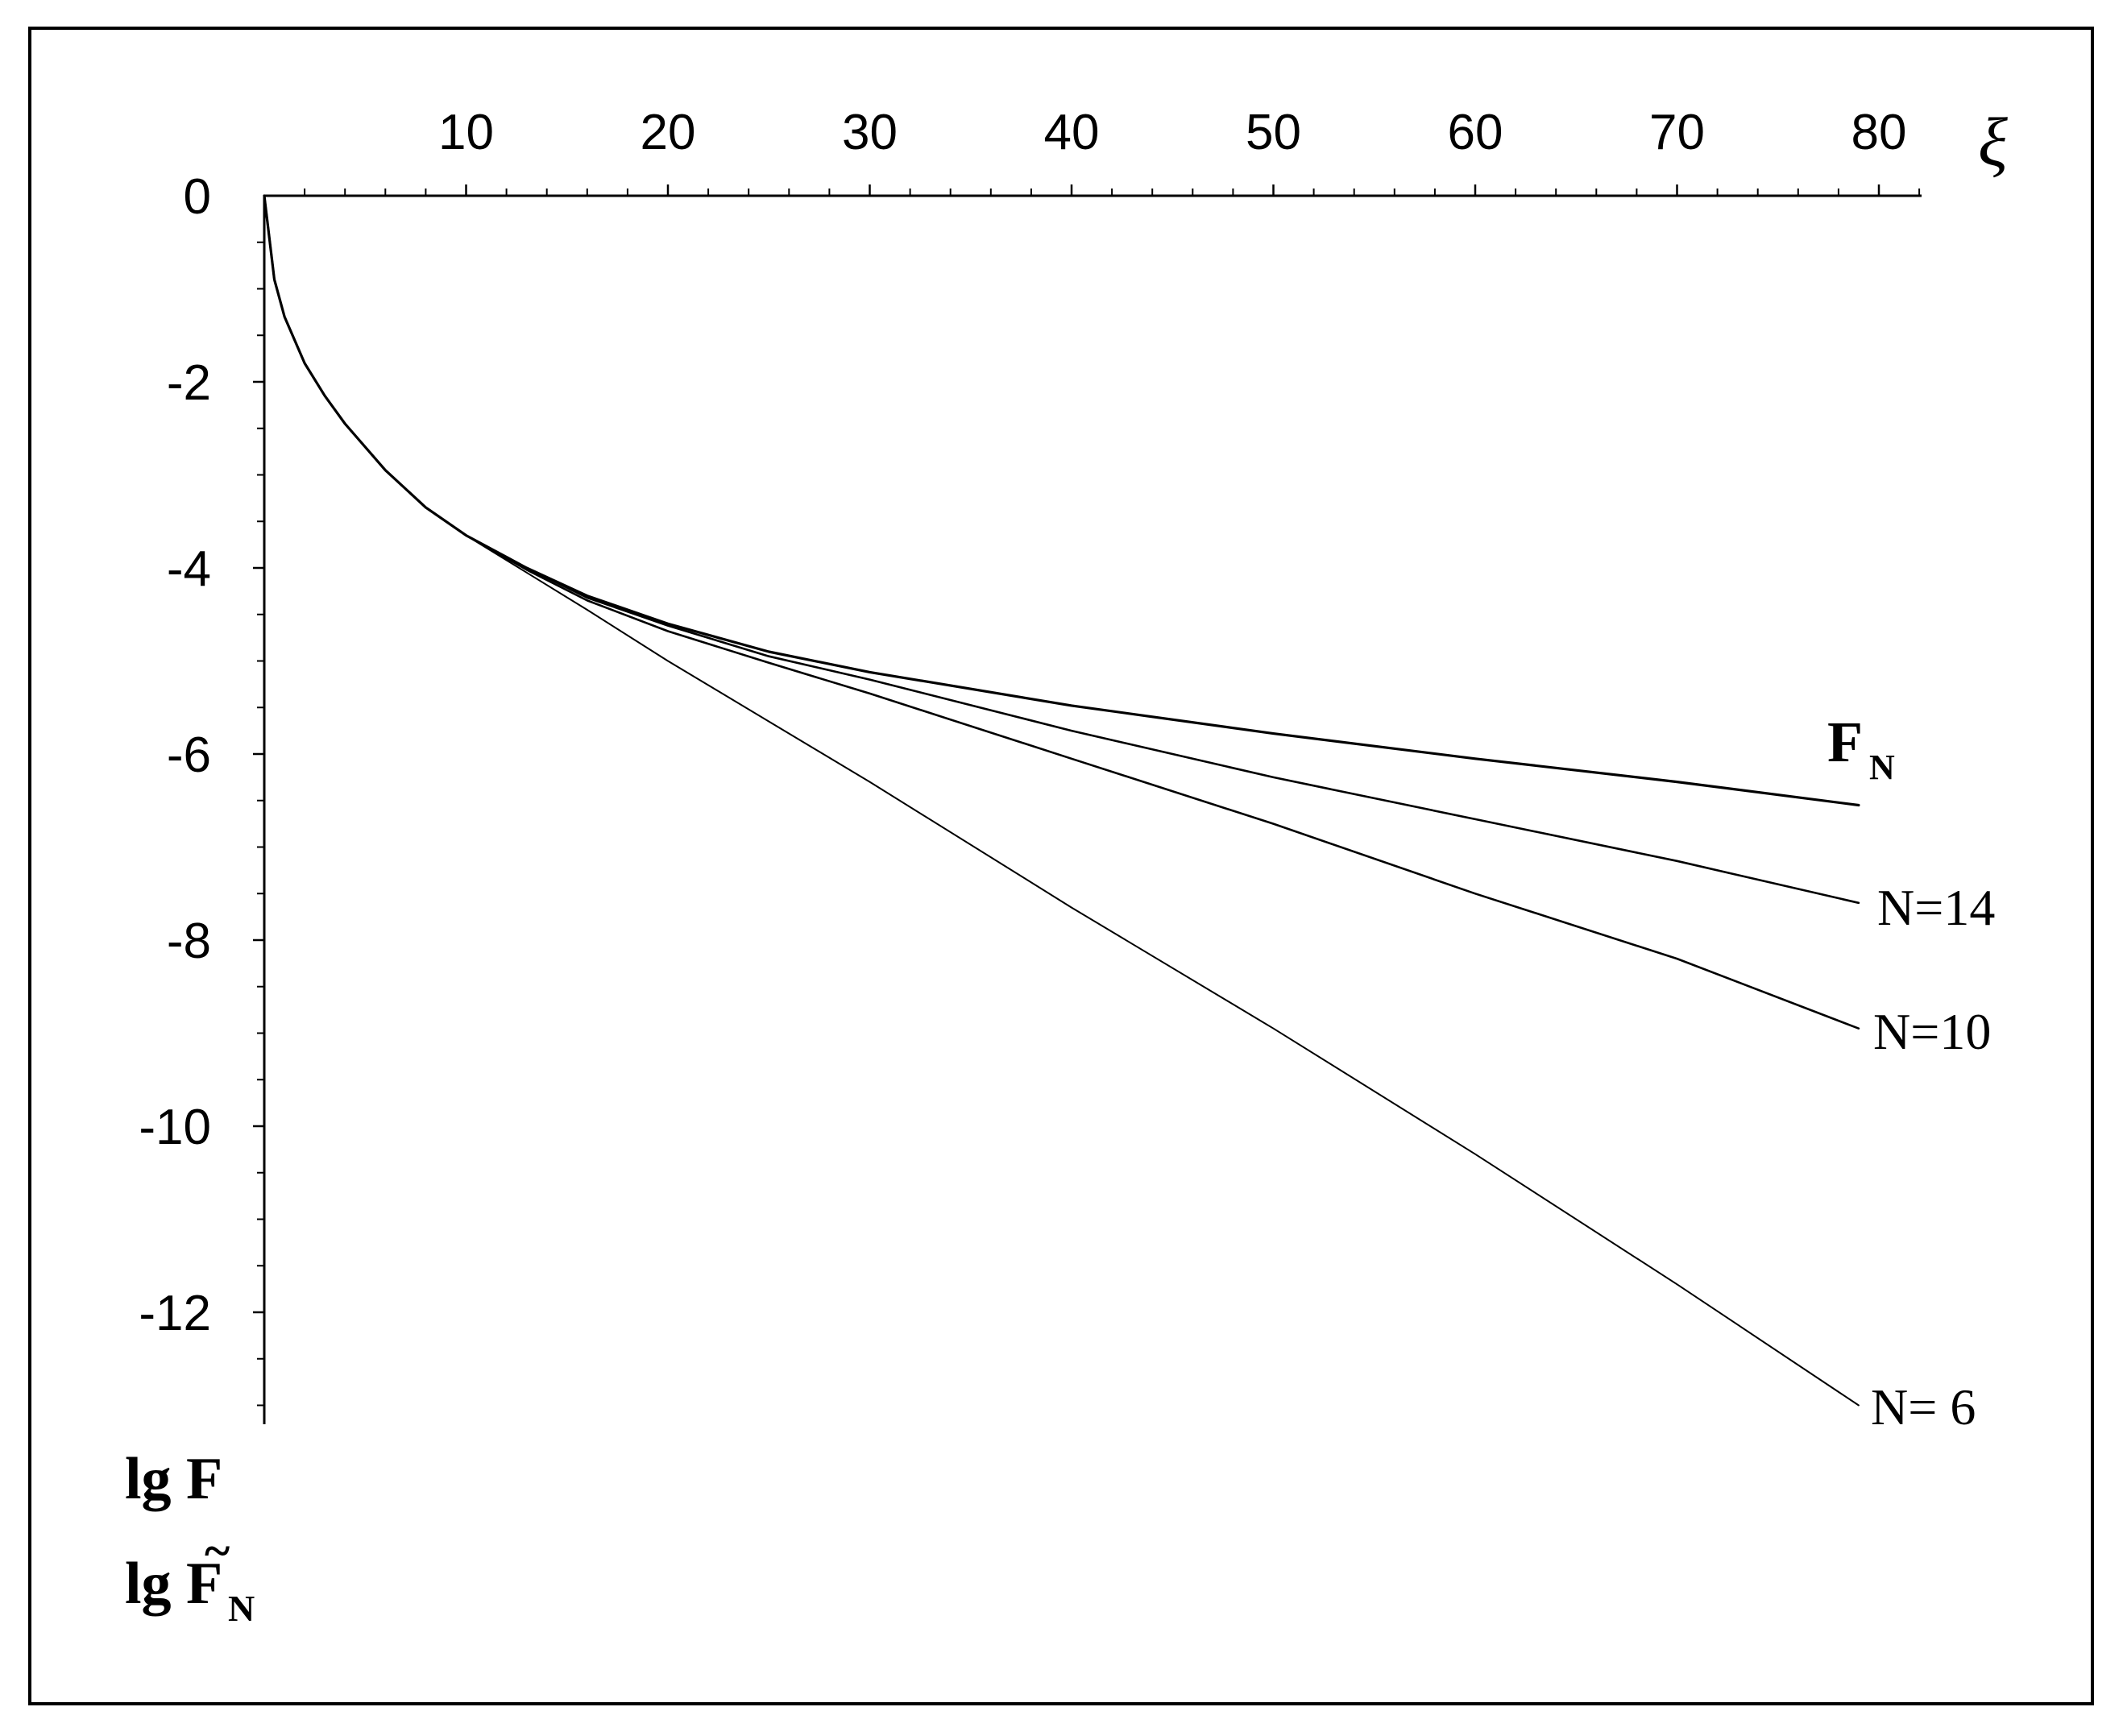  I want to click on y-axis-label-line1: lg F, so click(173, 1479).